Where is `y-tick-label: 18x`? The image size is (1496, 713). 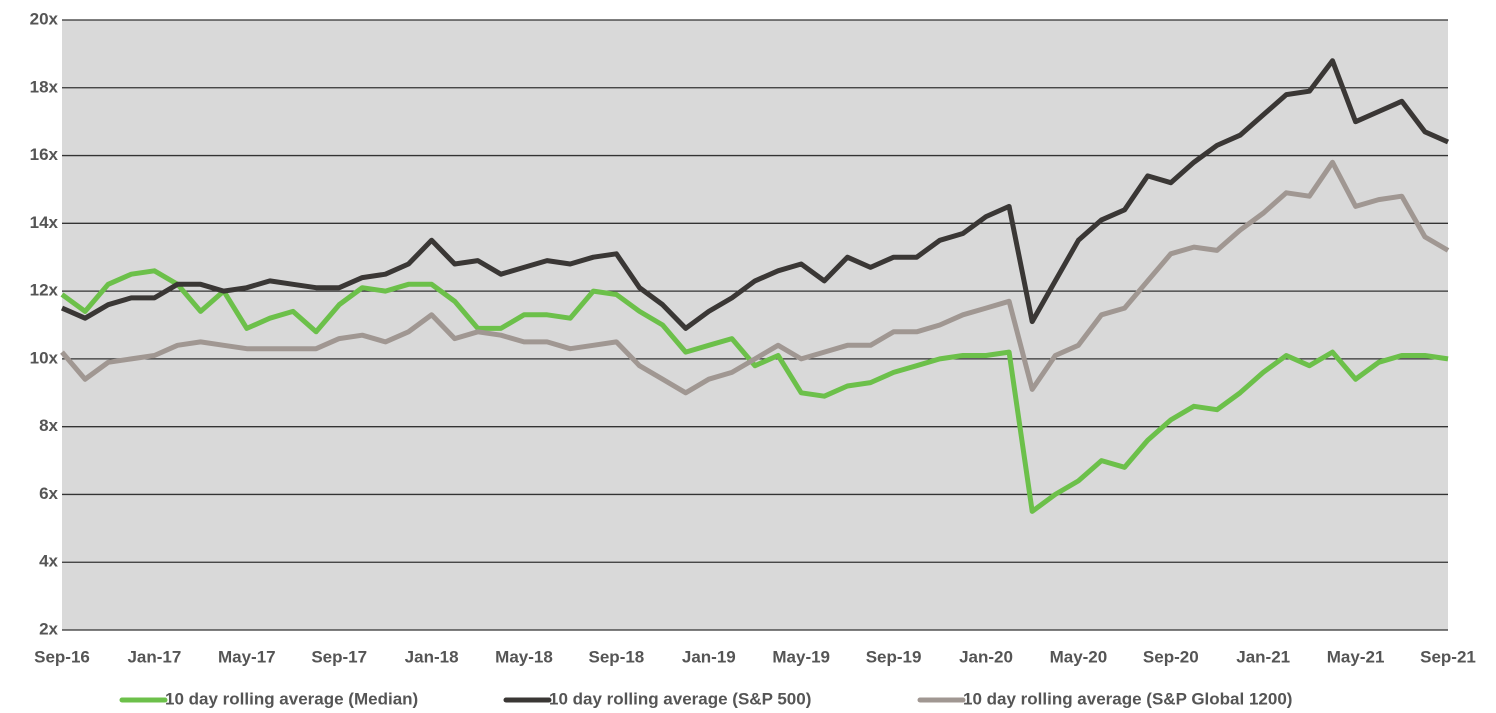 y-tick-label: 18x is located at coordinates (44, 86).